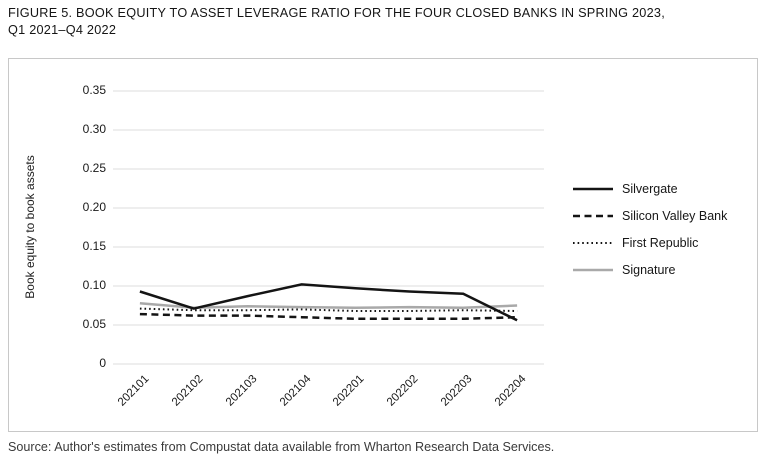 This screenshot has height=460, width=768. What do you see at coordinates (94, 246) in the screenshot?
I see `y-tick-label: 0.15` at bounding box center [94, 246].